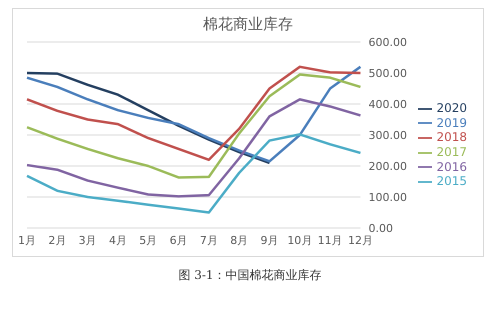 Image resolution: width=500 pixels, height=327 pixels. What do you see at coordinates (179, 240) in the screenshot?
I see `x-tick-label: 6月` at bounding box center [179, 240].